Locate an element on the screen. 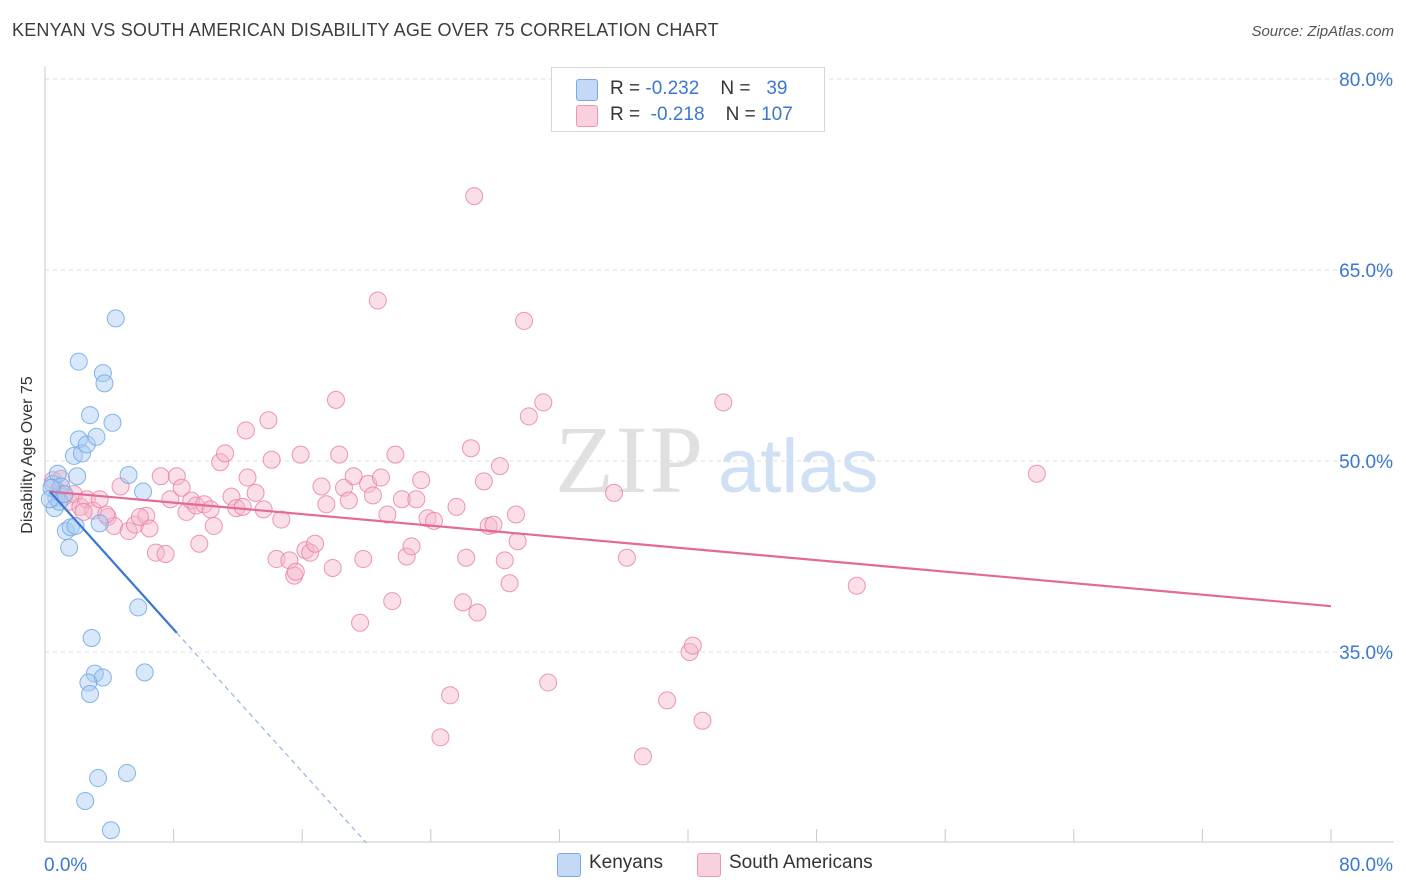 The height and width of the screenshot is (892, 1406). watermark-atlas: atlas is located at coordinates (798, 466).